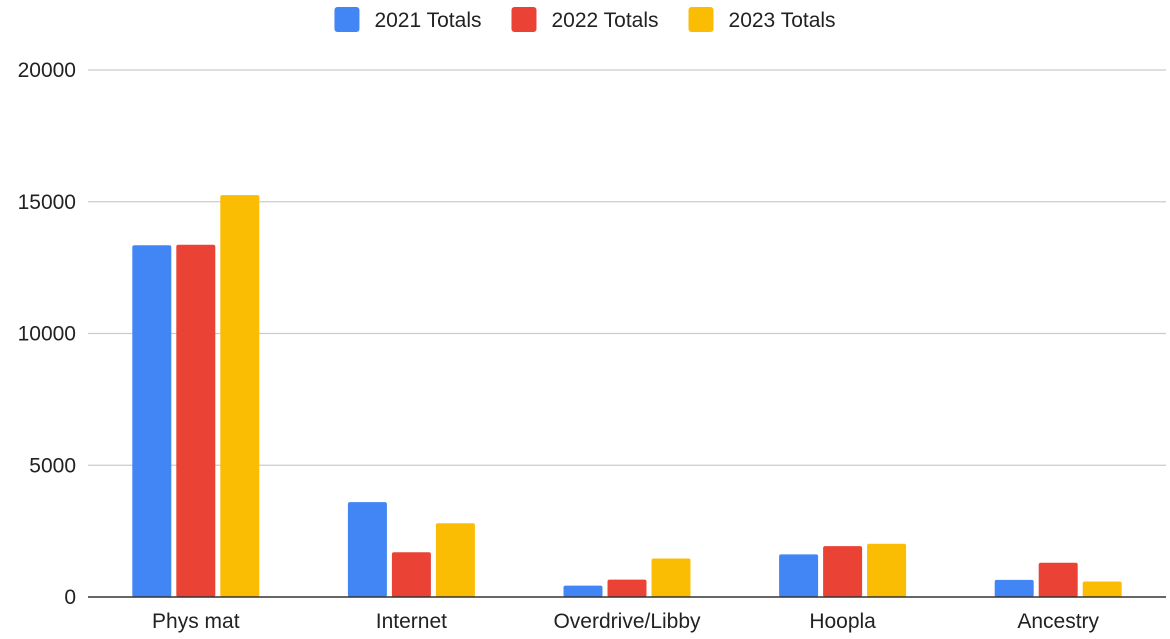  Describe the element at coordinates (1058, 579) in the screenshot. I see `bar-ancestry-2022-totals` at that location.